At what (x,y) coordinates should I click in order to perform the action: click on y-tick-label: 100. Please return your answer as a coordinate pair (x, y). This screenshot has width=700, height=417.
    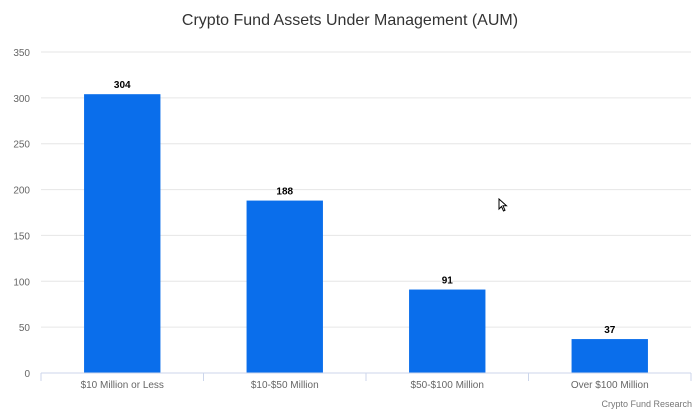
    Looking at the image, I should click on (21, 282).